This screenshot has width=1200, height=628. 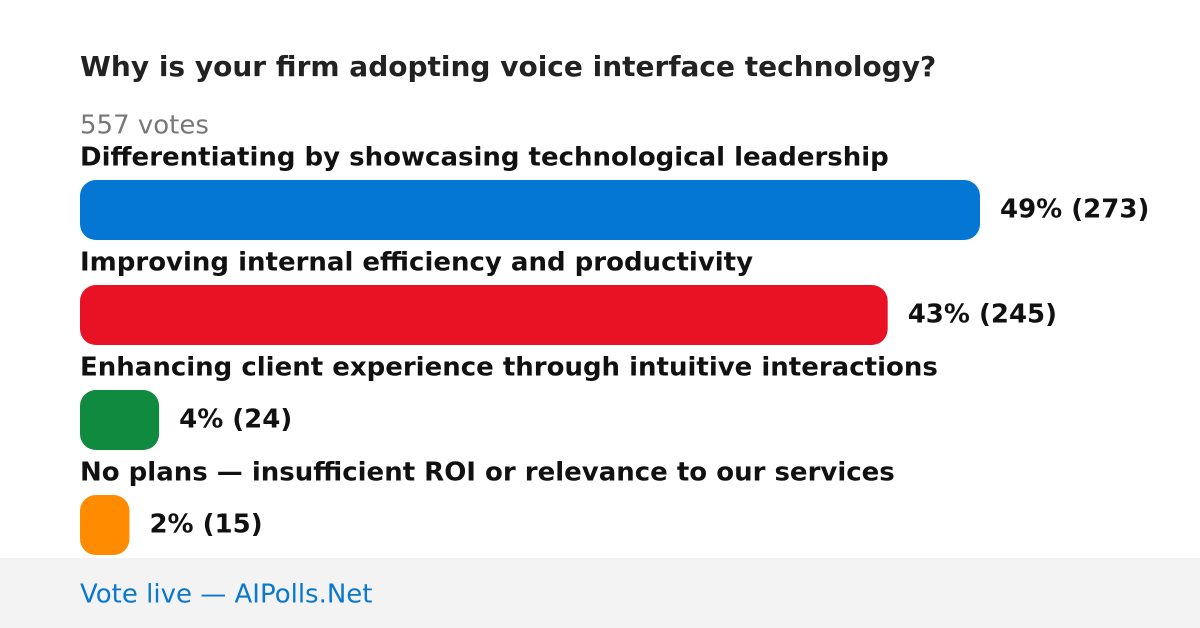 What do you see at coordinates (205, 525) in the screenshot?
I see `value-label: 2% (15)` at bounding box center [205, 525].